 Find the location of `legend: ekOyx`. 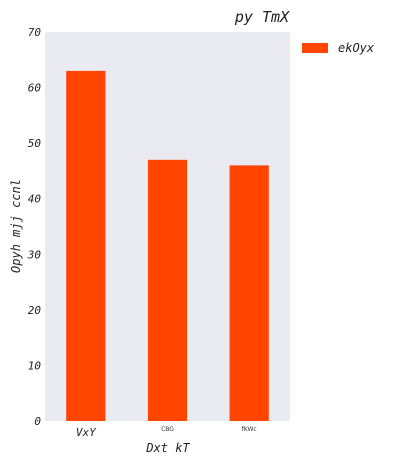

legend: ekOyx is located at coordinates (338, 48).